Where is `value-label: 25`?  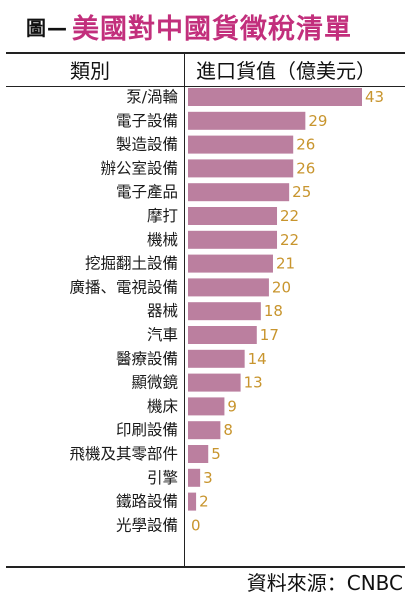 value-label: 25 is located at coordinates (301, 192).